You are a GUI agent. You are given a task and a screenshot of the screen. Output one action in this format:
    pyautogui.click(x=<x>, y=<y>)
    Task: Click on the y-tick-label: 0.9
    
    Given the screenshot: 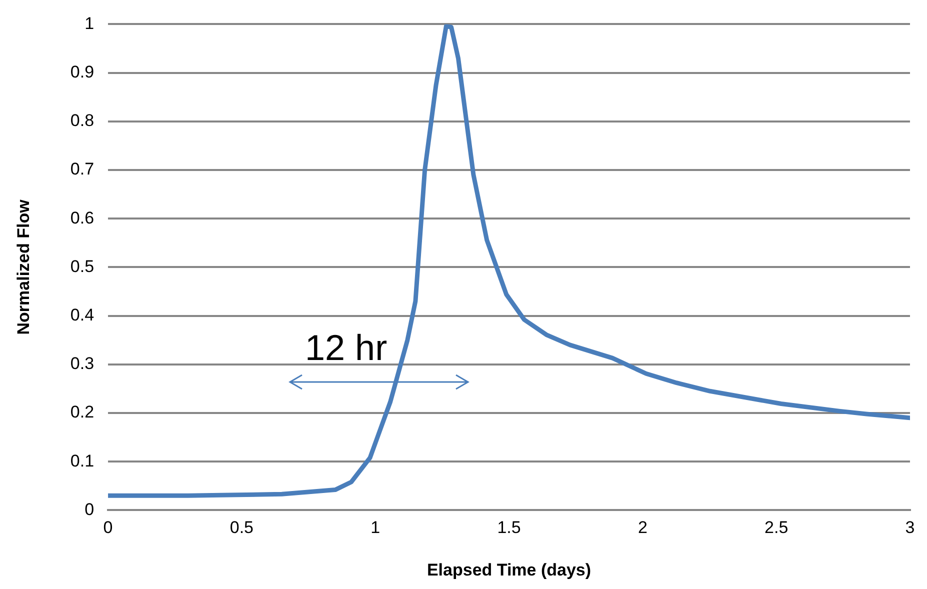 What is the action you would take?
    pyautogui.click(x=82, y=72)
    